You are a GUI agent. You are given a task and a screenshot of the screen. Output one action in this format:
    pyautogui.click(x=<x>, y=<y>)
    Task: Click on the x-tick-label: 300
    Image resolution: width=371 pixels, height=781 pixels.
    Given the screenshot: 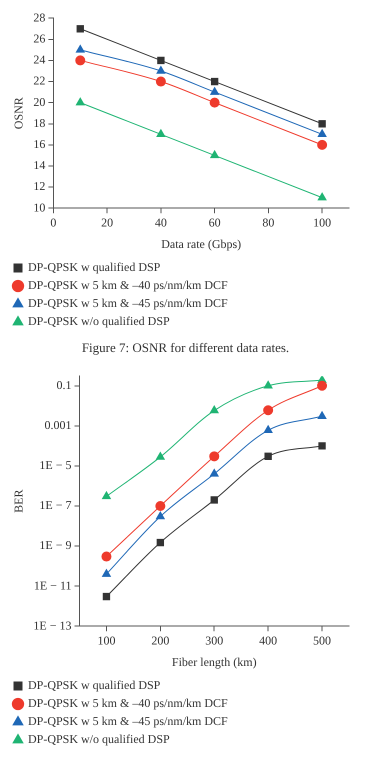 What is the action you would take?
    pyautogui.click(x=214, y=641)
    